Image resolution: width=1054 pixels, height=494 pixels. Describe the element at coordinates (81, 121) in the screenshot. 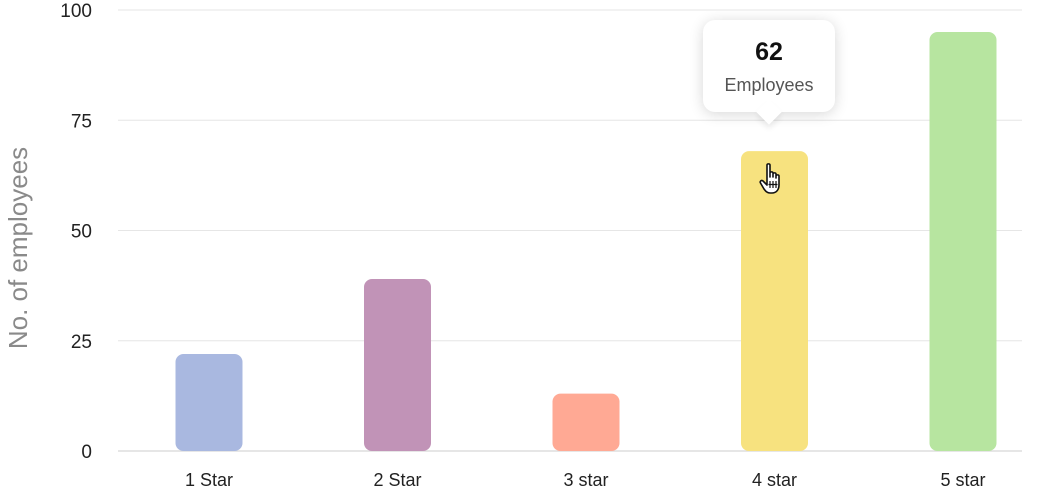

I see `y-tick-label: 75` at that location.